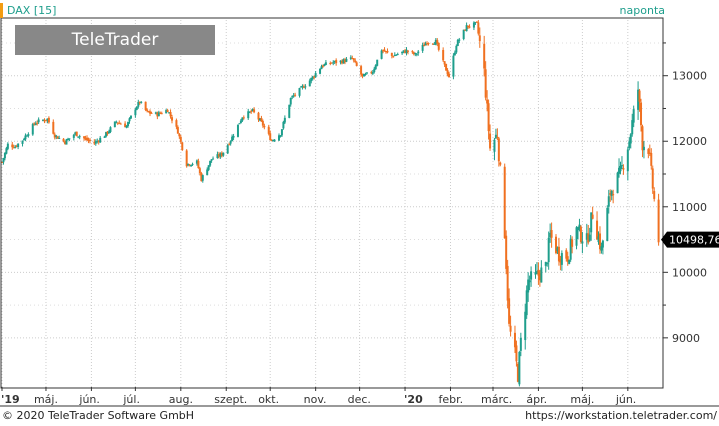  Describe the element at coordinates (496, 399) in the screenshot. I see `x-tick-label: márc.` at that location.